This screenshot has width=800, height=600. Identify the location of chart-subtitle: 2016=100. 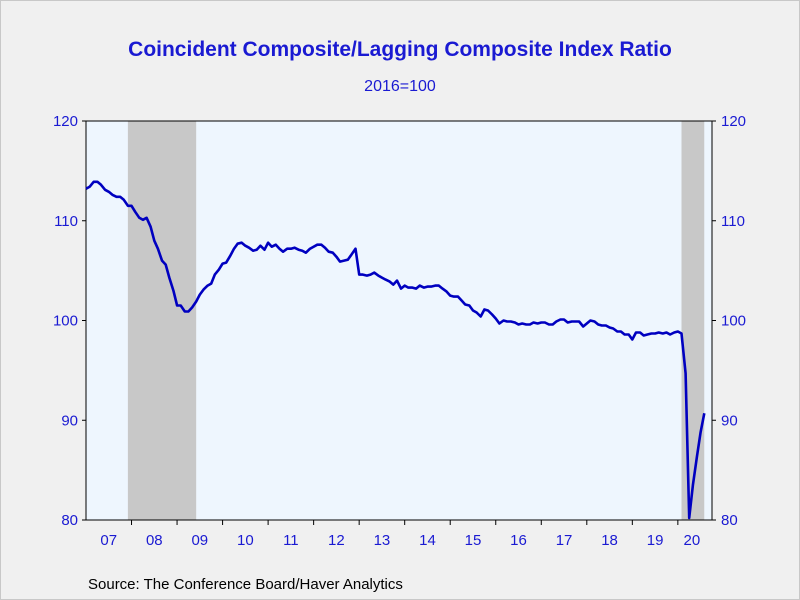
(400, 86).